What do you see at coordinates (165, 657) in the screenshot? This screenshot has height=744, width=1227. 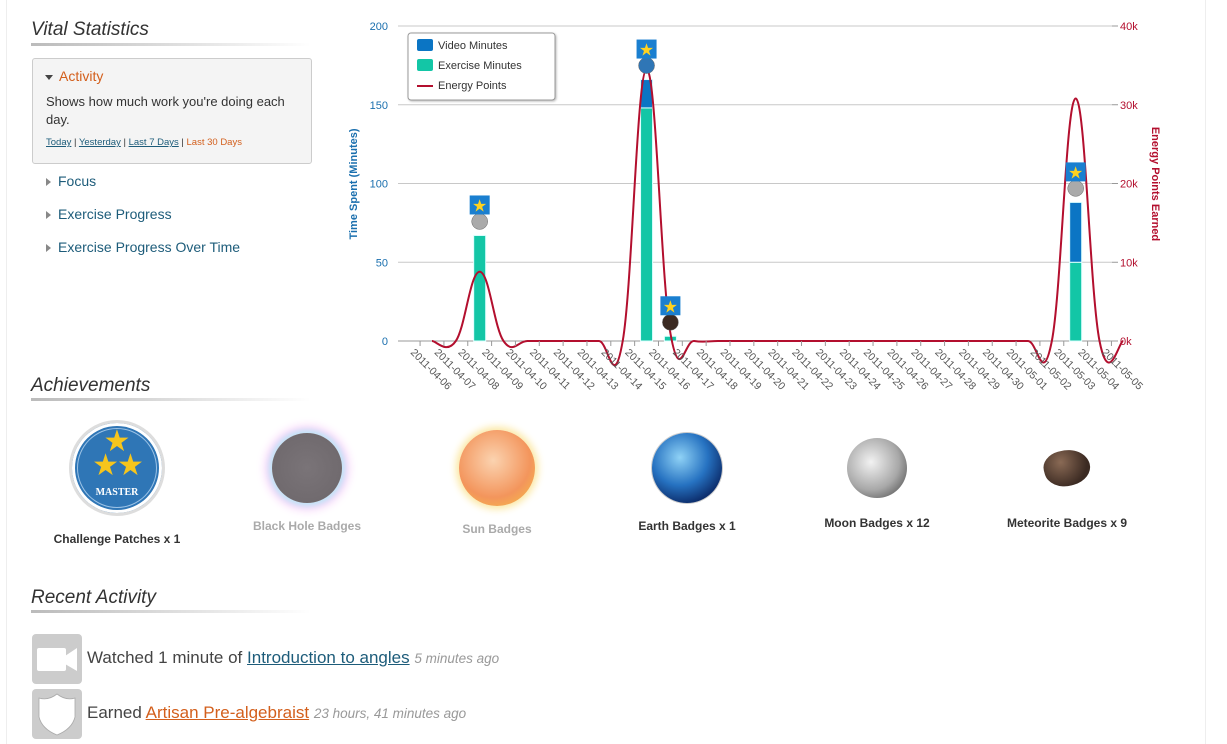 I see `activity-text: Watched 1 minute of` at bounding box center [165, 657].